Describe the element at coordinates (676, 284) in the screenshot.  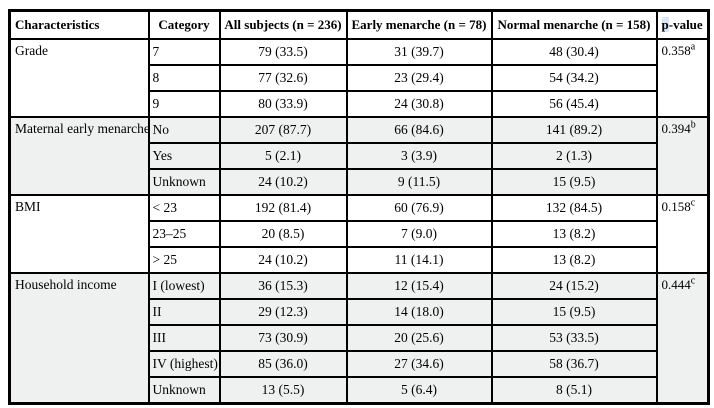
I see `p-value-number: 0.444` at that location.